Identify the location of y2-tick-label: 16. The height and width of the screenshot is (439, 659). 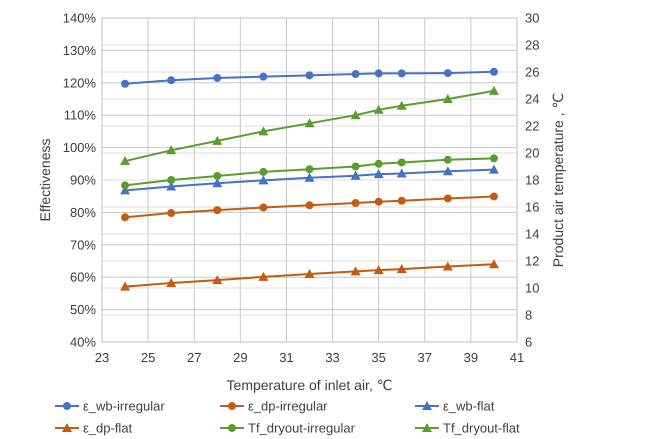
(532, 207).